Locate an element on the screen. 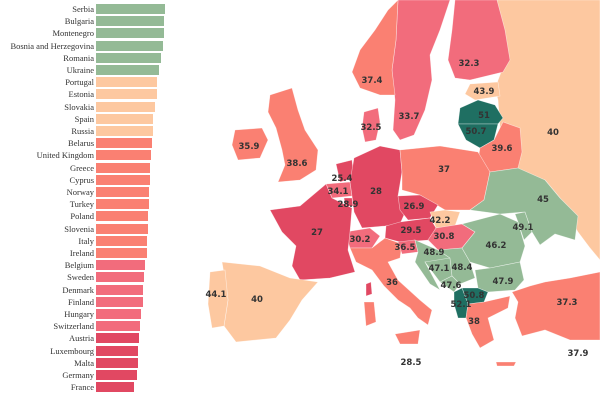 Image resolution: width=600 pixels, height=400 pixels. bar-label: Portugal is located at coordinates (79, 82).